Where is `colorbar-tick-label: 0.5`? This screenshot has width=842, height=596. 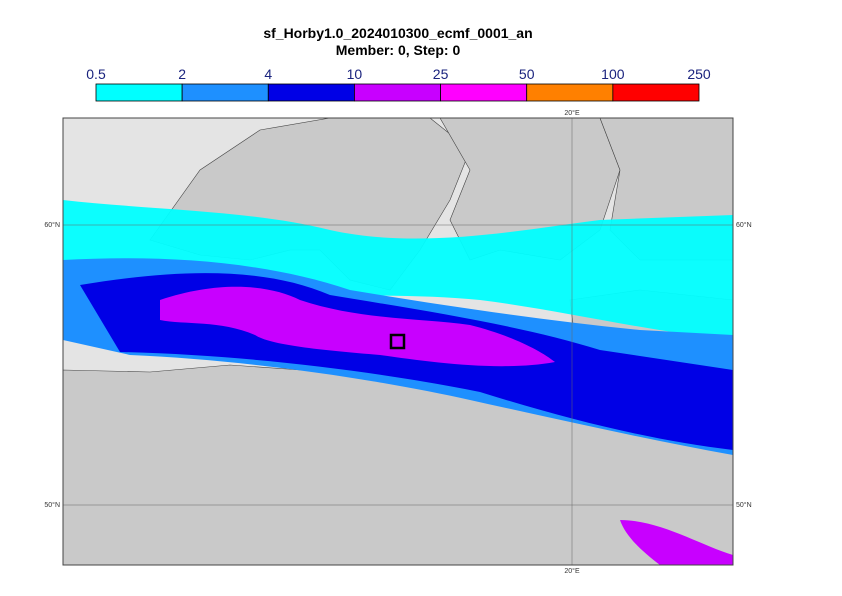 colorbar-tick-label: 0.5 is located at coordinates (96, 74).